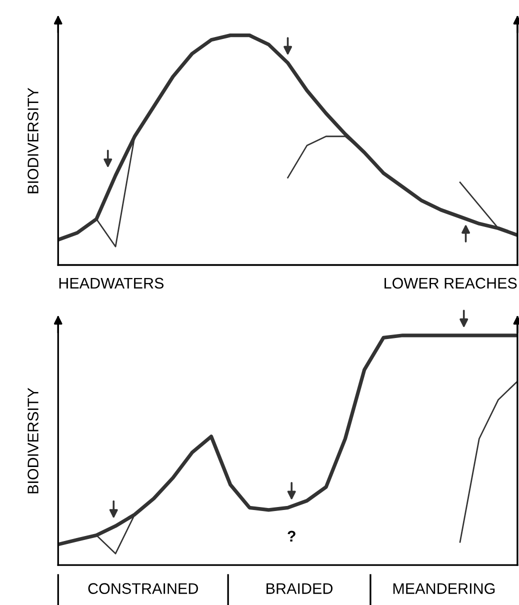 The height and width of the screenshot is (605, 519). What do you see at coordinates (450, 283) in the screenshot?
I see `text: LOWER REACHES` at bounding box center [450, 283].